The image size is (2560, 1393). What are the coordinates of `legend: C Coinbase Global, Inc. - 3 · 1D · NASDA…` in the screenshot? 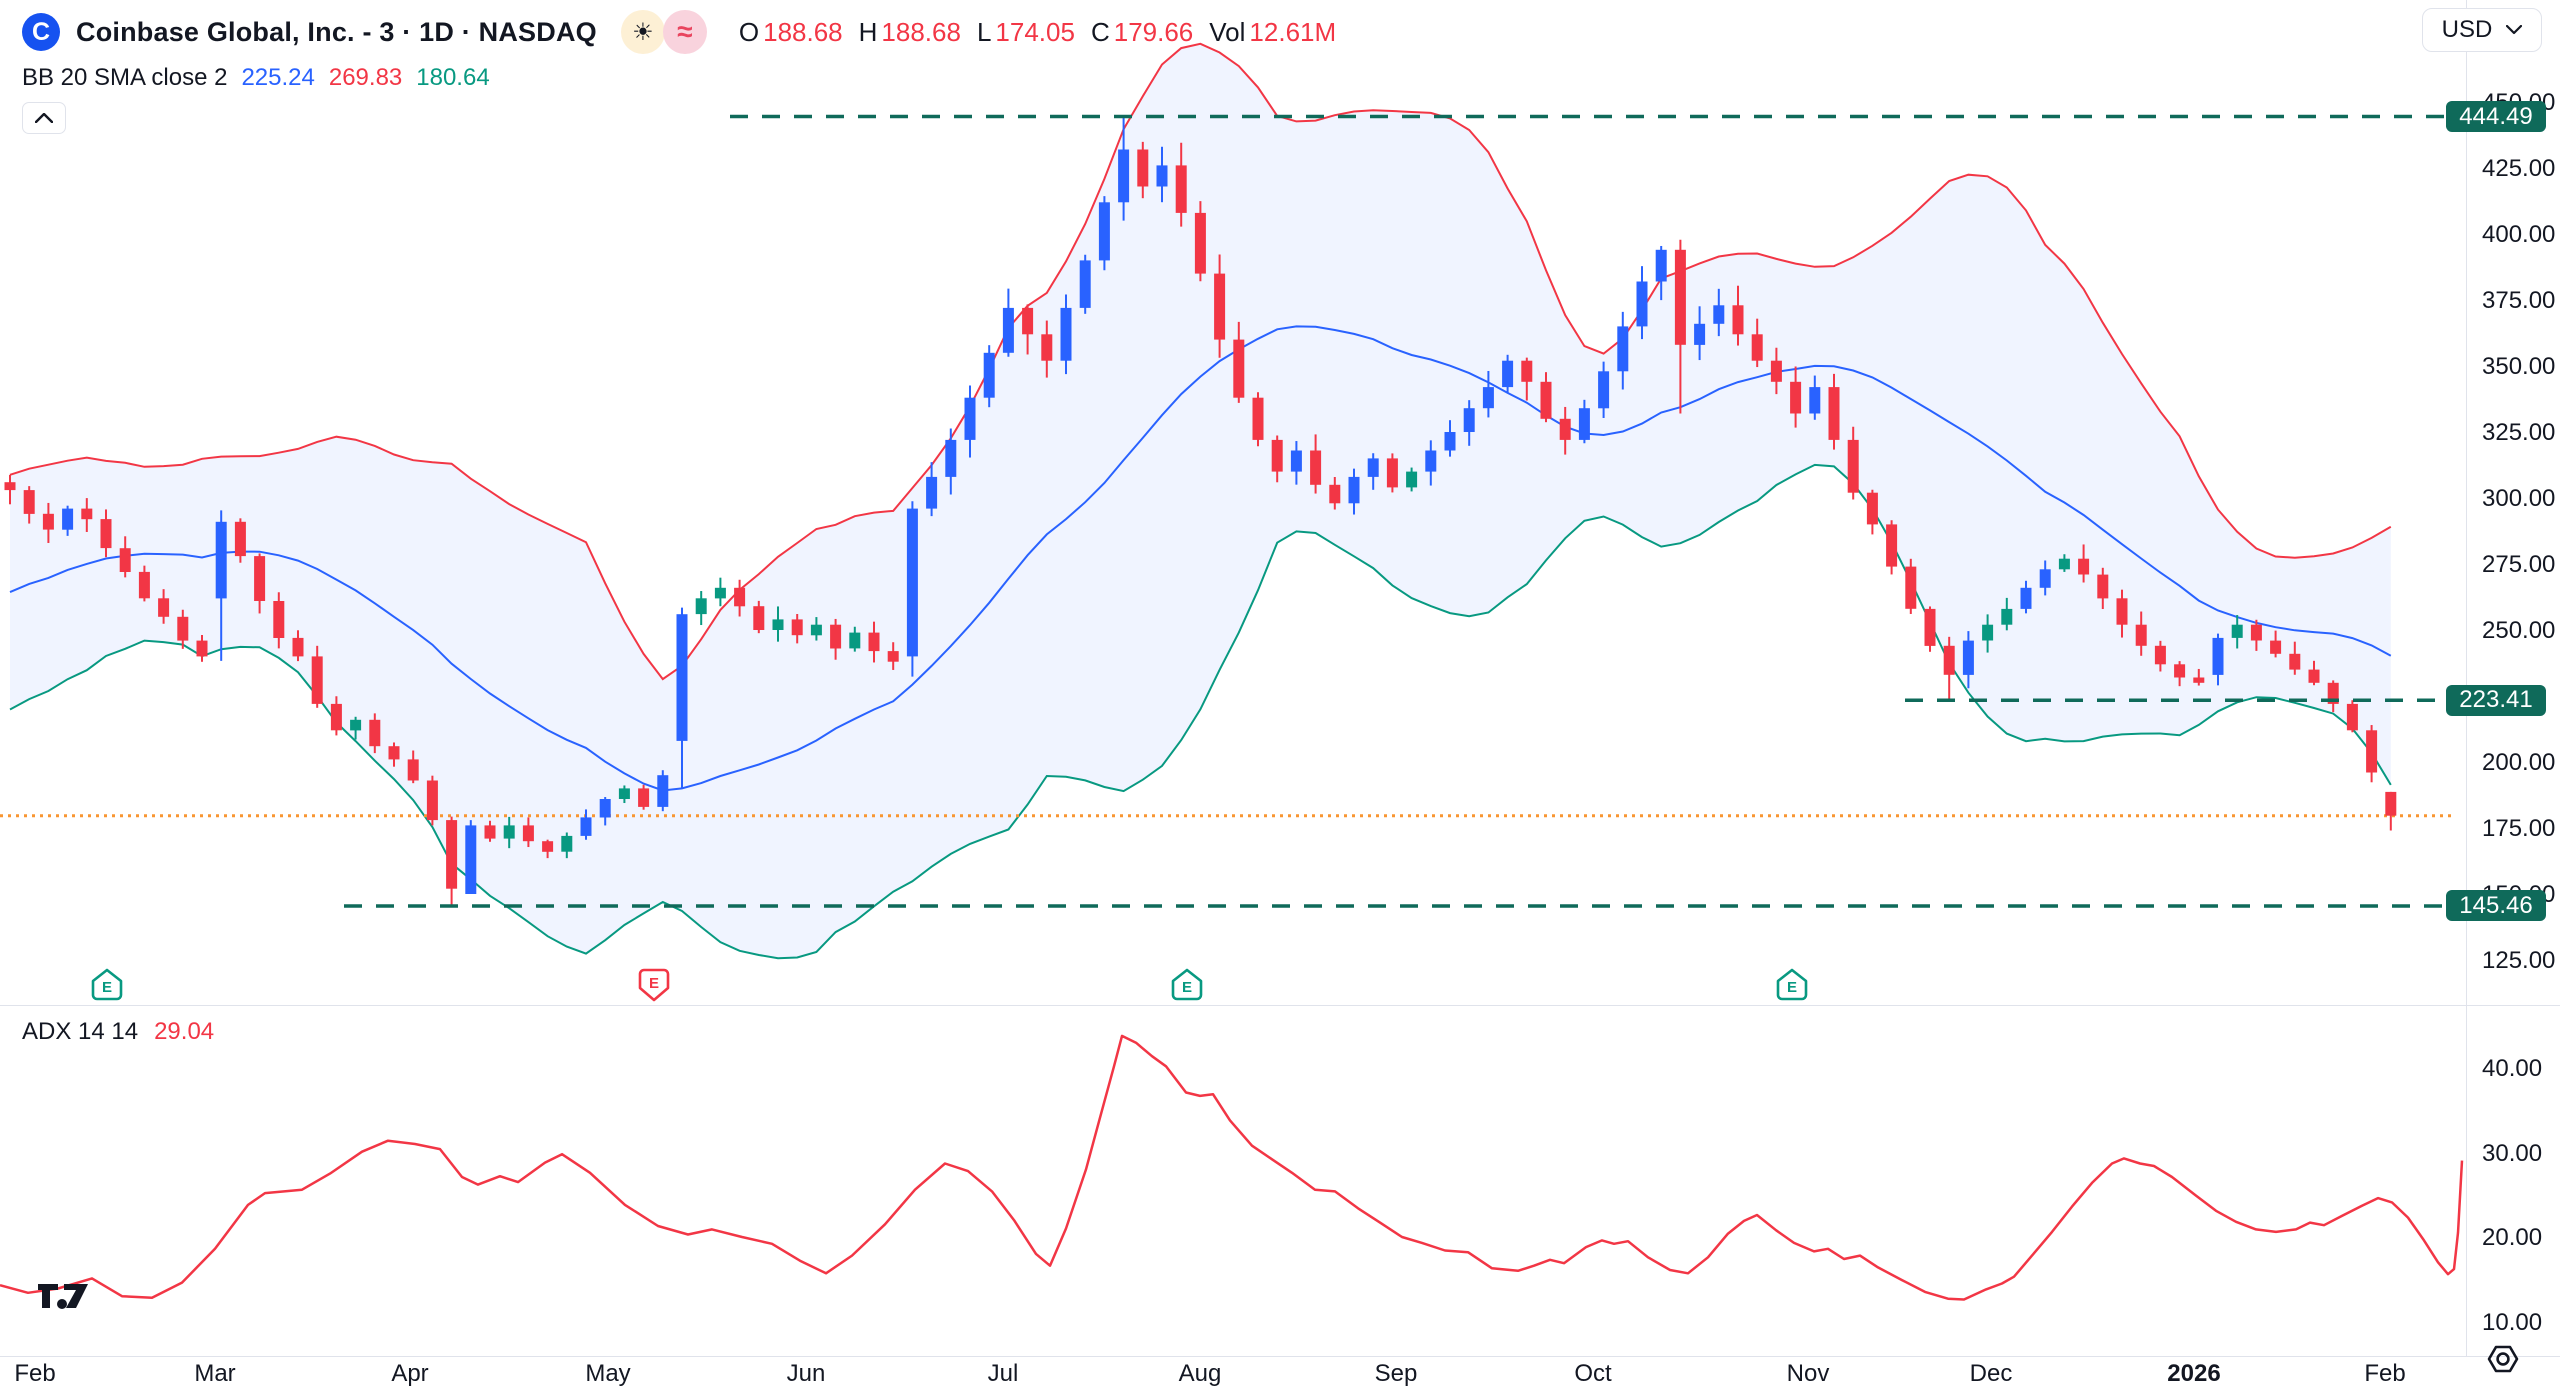 It's located at (679, 72).